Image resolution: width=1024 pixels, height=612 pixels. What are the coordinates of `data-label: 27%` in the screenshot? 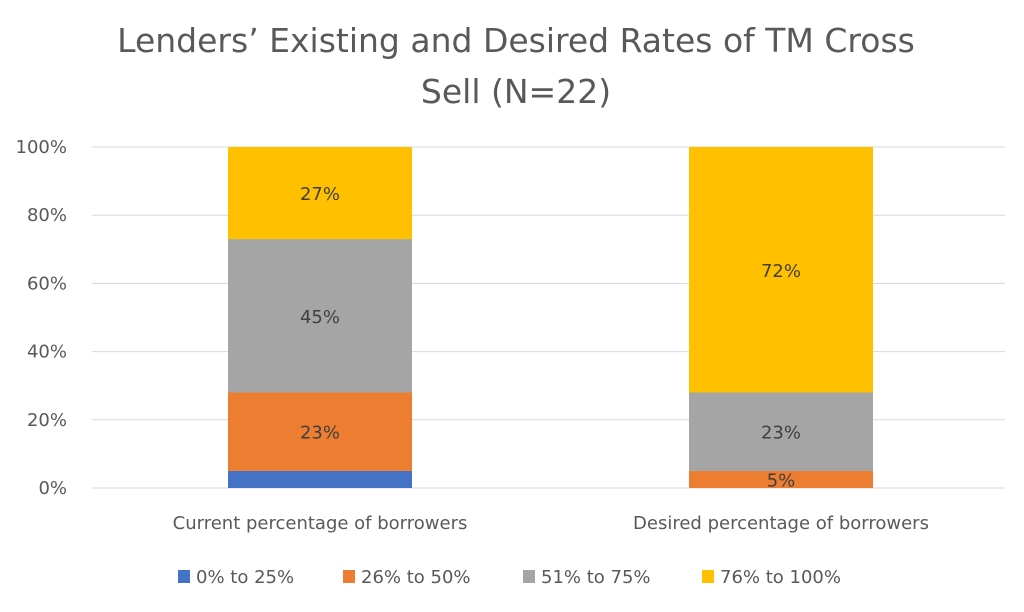 It's located at (320, 194).